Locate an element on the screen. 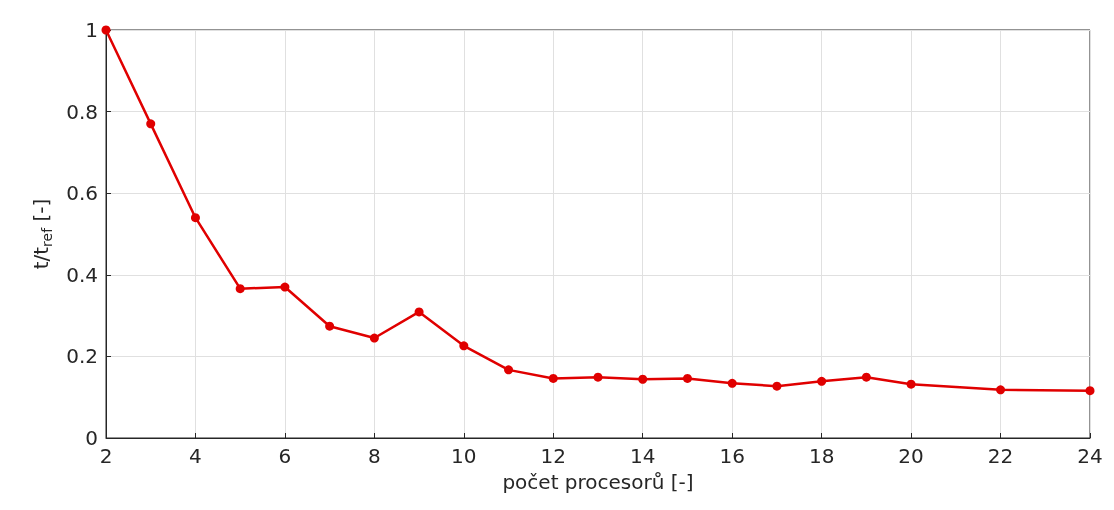 The width and height of the screenshot is (1114, 510). y-tick-label: 0.6 is located at coordinates (82, 193).